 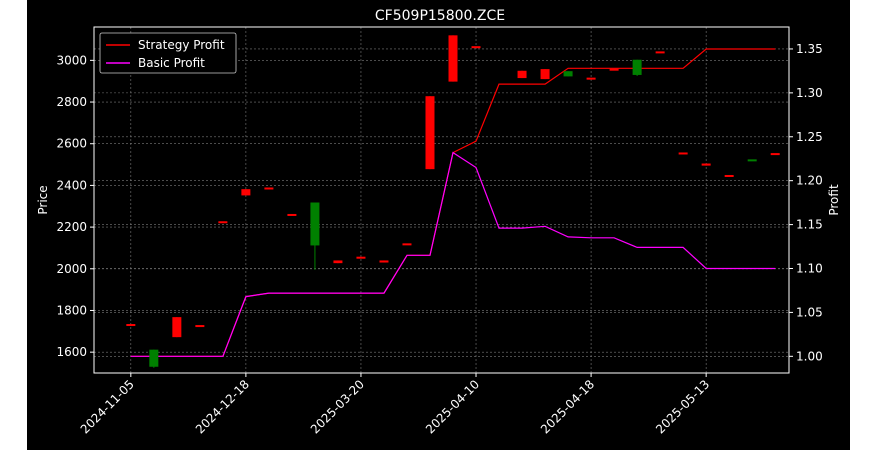 I want to click on y2-tick-label: 1.35, so click(x=809, y=49).